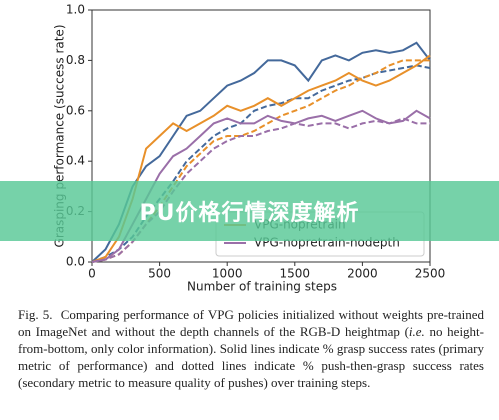  I want to click on x-axis-label: Number of training steps, so click(262, 287).